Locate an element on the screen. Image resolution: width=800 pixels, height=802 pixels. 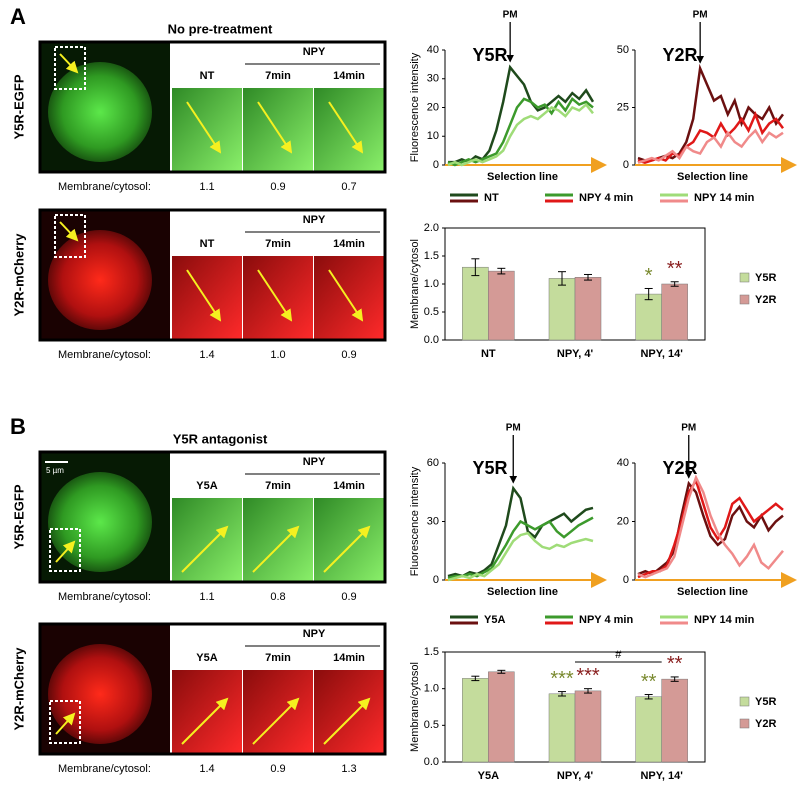
x-axis-label: Selection line is located at coordinates (522, 592).